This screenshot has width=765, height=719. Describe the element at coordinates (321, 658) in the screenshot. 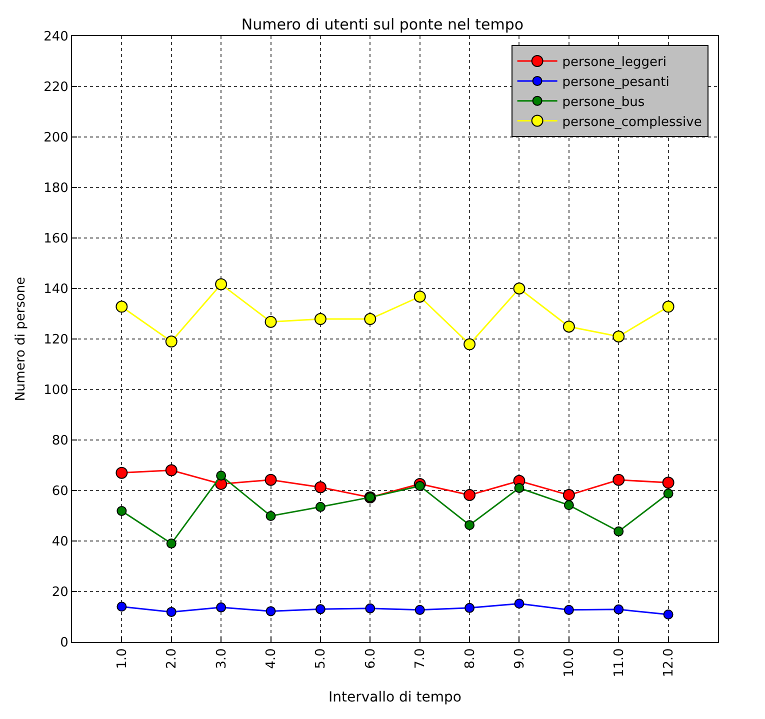

I see `x-tick-label: 5.0` at that location.